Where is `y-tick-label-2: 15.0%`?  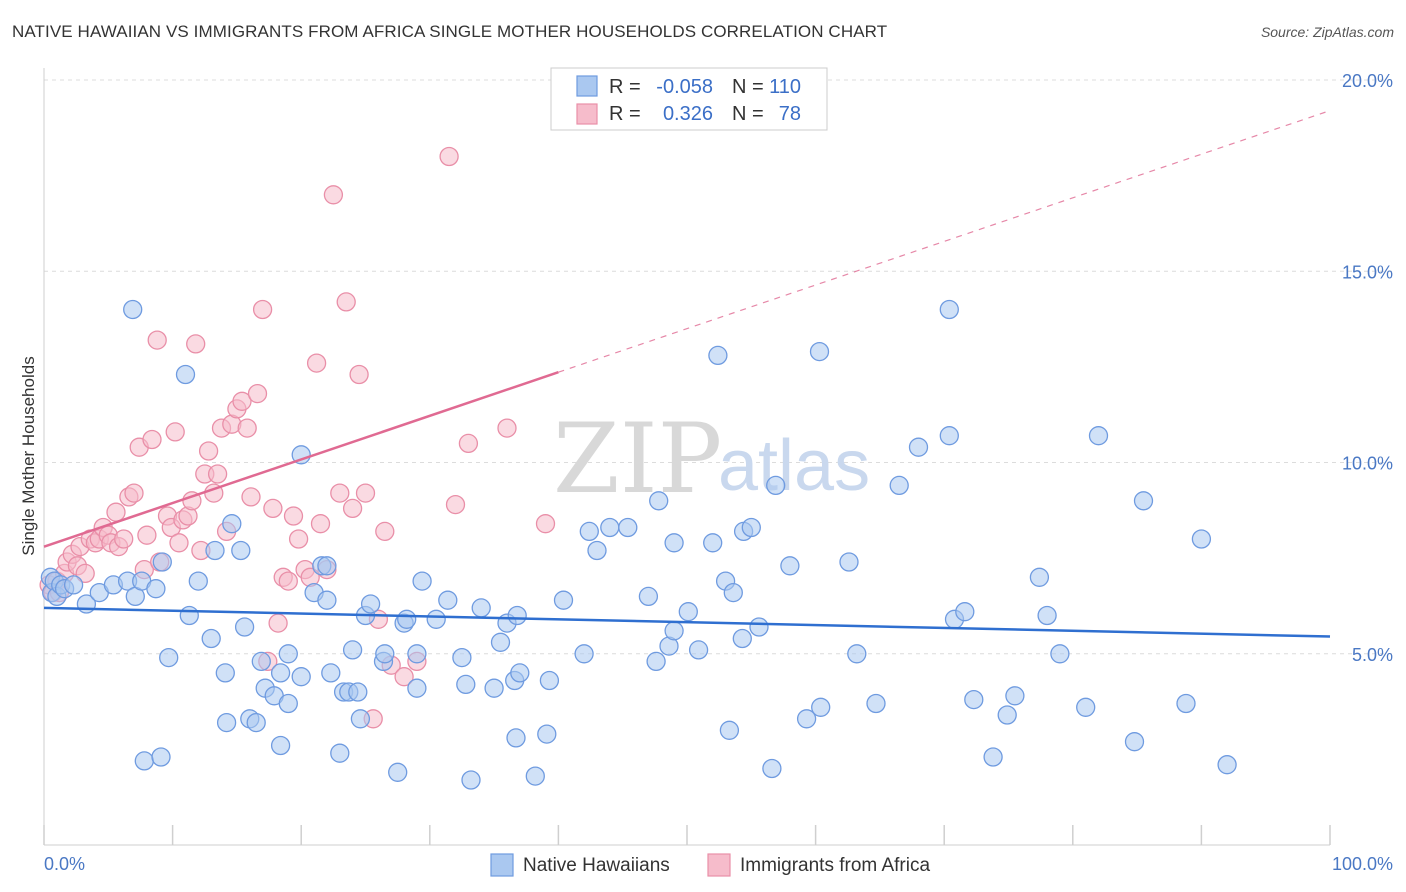
y-tick-label-2: 15.0% is located at coordinates (1367, 272).